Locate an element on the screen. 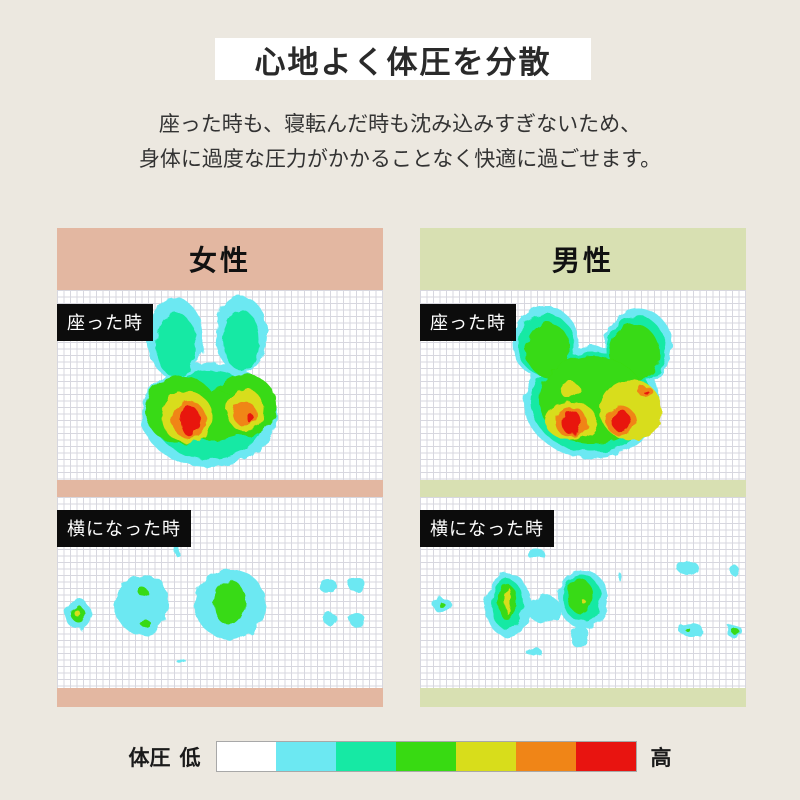 Image resolution: width=800 pixels, height=800 pixels. female-lying-heatmap is located at coordinates (215, 603).